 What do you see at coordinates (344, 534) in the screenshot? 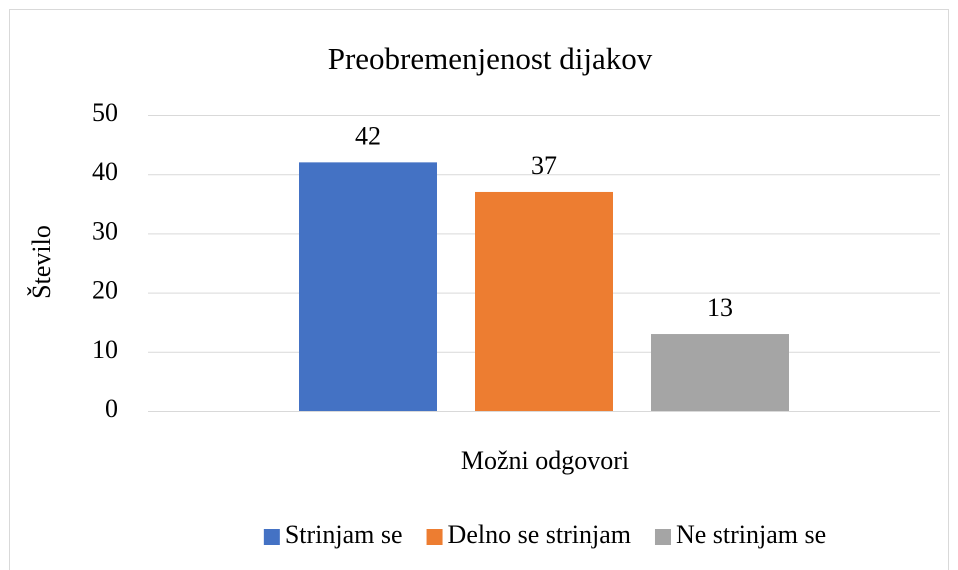
I see `legend-label: Strinjam se` at bounding box center [344, 534].